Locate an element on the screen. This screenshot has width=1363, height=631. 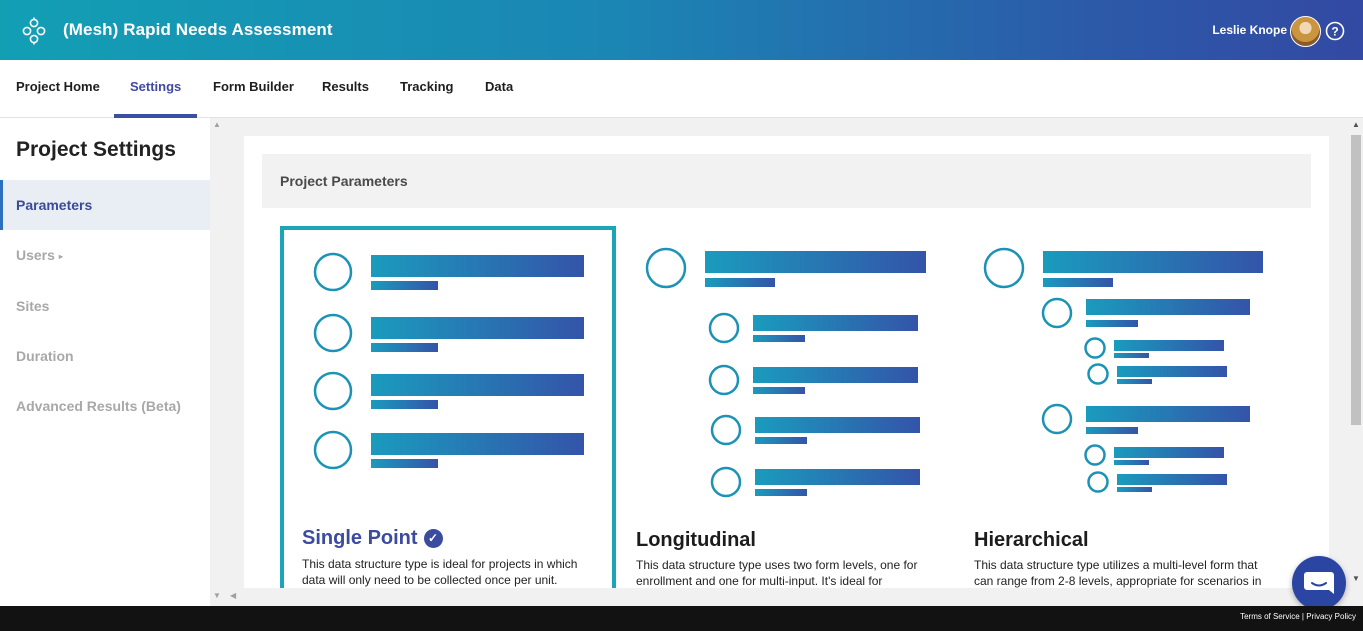
sidebar-item-sites: Sites is located at coordinates (33, 306).